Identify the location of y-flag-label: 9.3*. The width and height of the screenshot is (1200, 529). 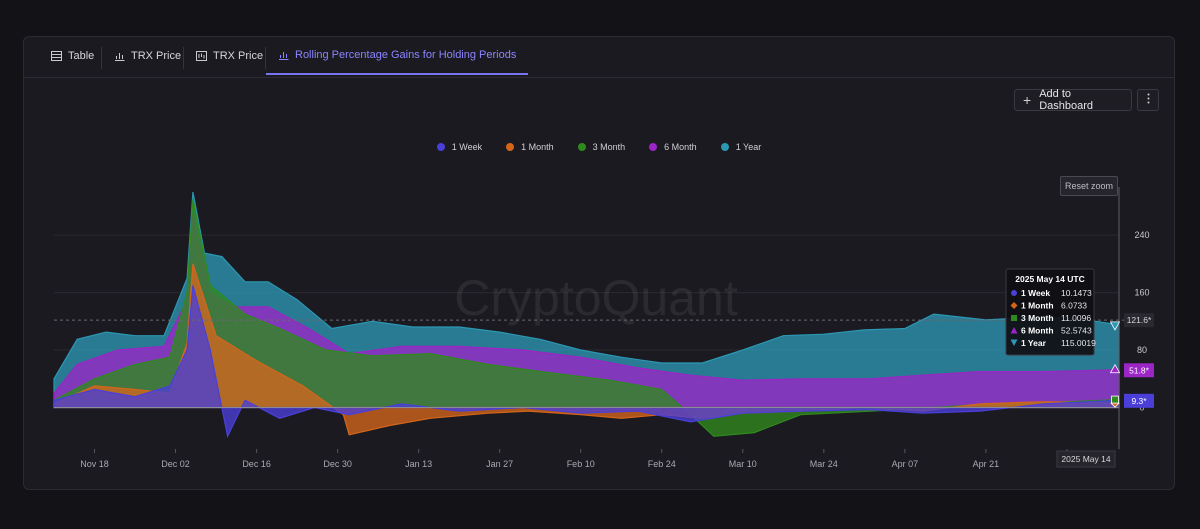
(1139, 401).